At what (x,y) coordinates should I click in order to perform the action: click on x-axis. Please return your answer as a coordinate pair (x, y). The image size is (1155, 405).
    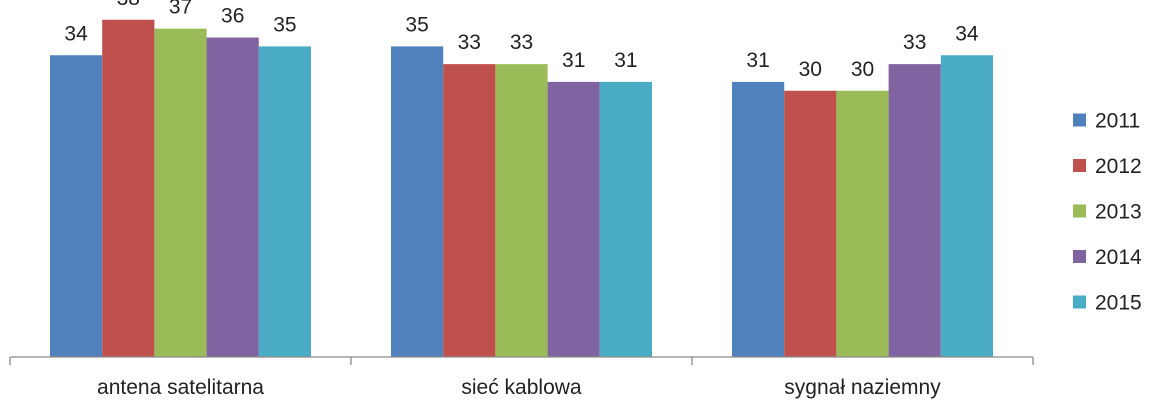
    Looking at the image, I should click on (521, 360).